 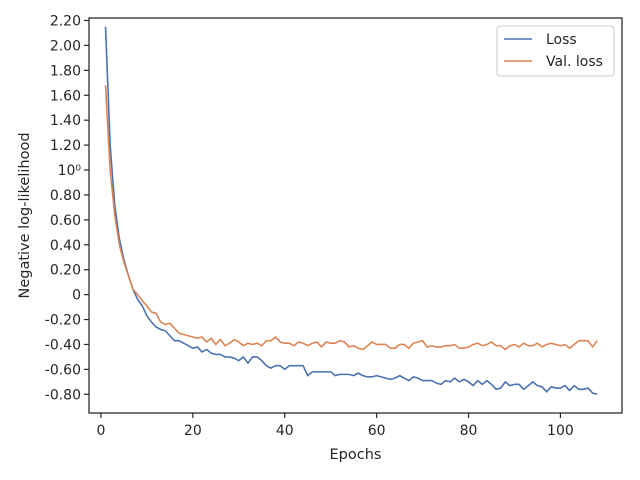 What do you see at coordinates (561, 40) in the screenshot?
I see `legend-label-loss: Loss` at bounding box center [561, 40].